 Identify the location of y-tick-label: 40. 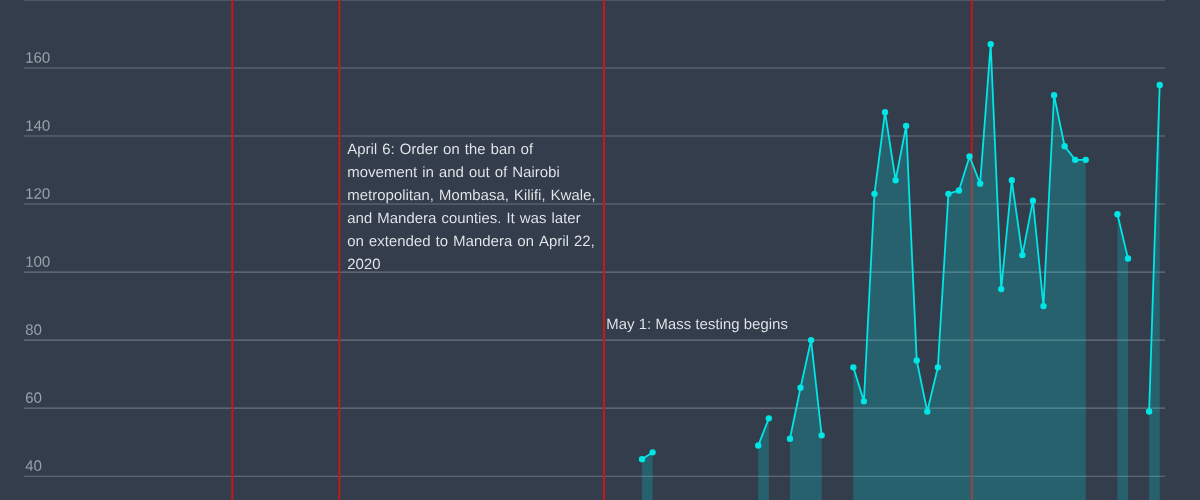
(33, 465).